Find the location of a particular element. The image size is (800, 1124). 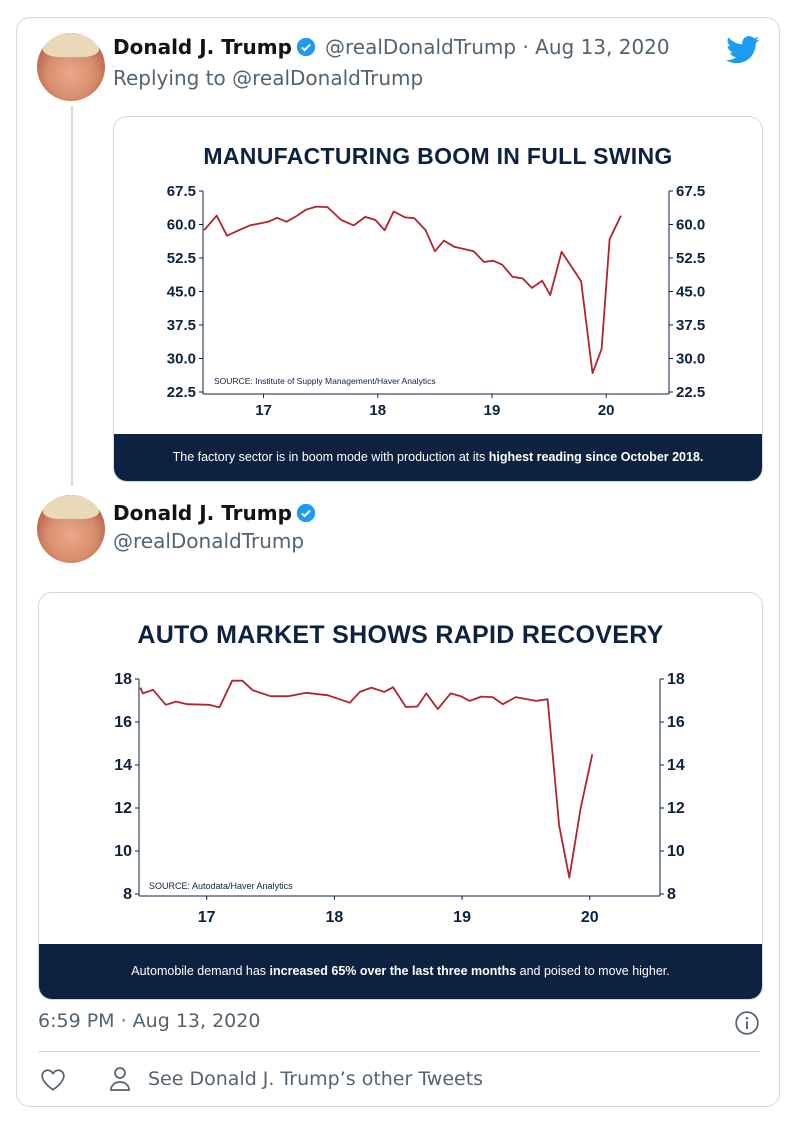

tweet-timestamp: 6:59 PM · Aug 13, 2020 is located at coordinates (149, 1021).